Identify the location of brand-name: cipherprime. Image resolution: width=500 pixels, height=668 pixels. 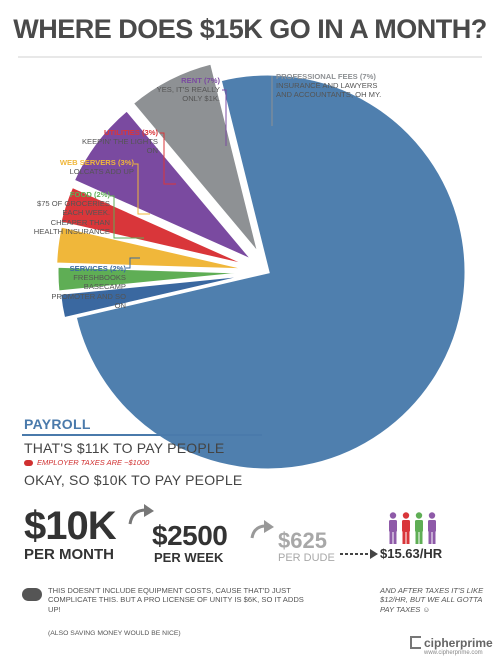
(458, 643).